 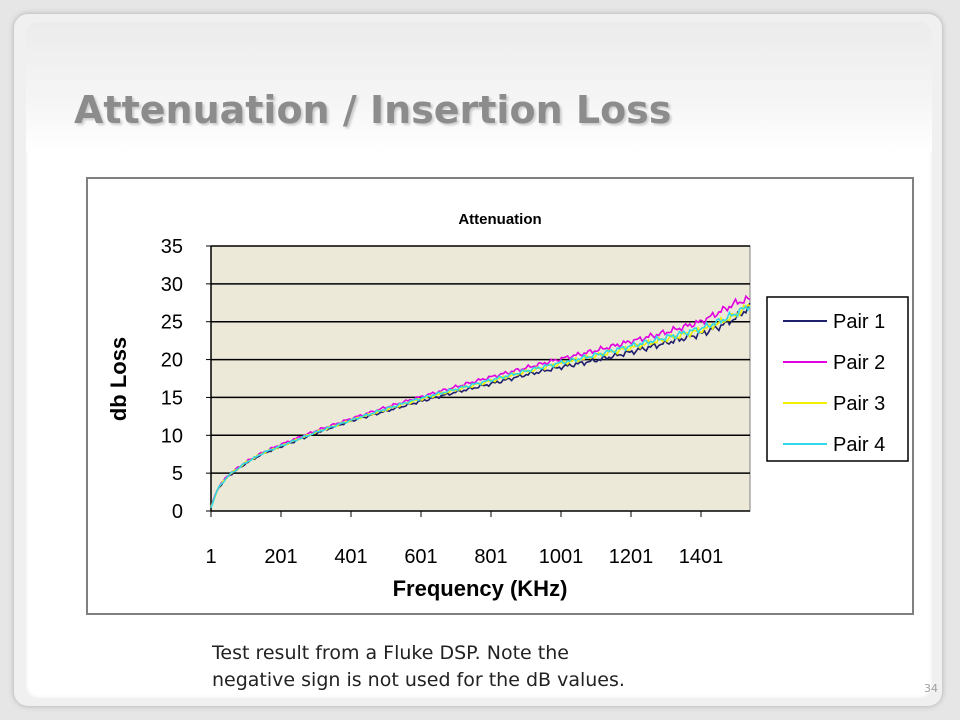 What do you see at coordinates (499, 219) in the screenshot?
I see `chart-title: Attenuation` at bounding box center [499, 219].